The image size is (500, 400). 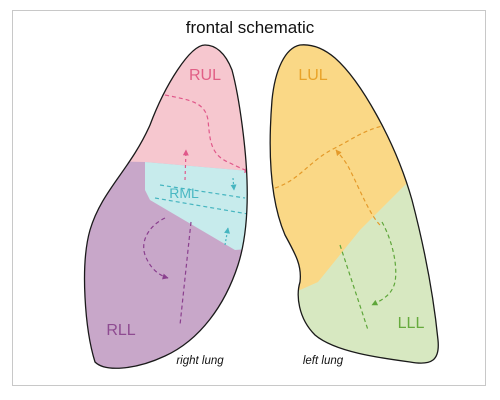 I want to click on rml-label: RML, so click(x=184, y=193).